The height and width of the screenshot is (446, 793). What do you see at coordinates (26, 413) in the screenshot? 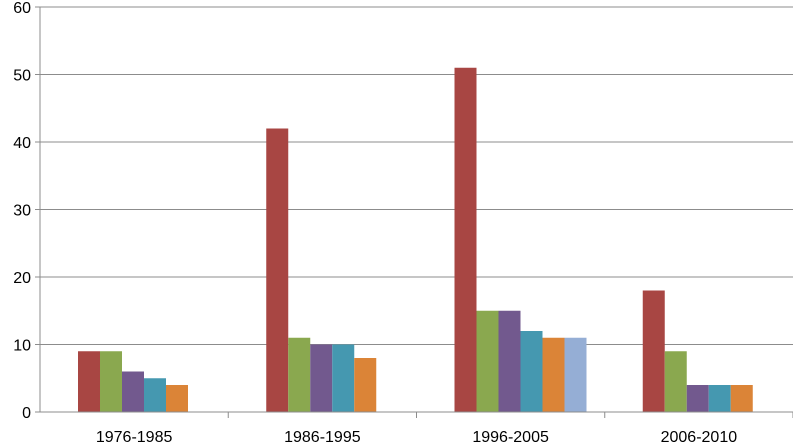
I see `y-tick-label: 0` at bounding box center [26, 413].